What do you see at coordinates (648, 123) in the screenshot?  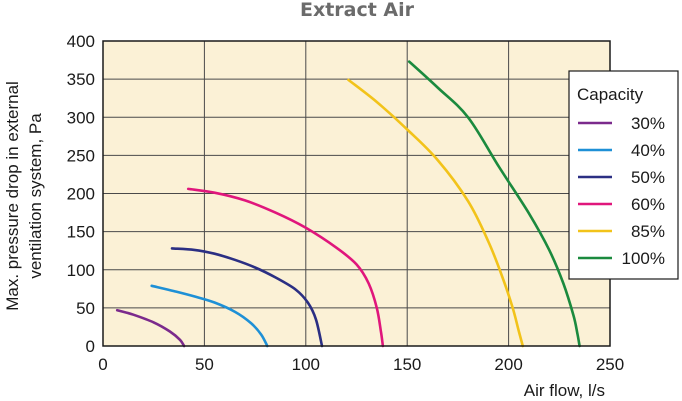 I see `legend-label-30-percent: 30%` at bounding box center [648, 123].